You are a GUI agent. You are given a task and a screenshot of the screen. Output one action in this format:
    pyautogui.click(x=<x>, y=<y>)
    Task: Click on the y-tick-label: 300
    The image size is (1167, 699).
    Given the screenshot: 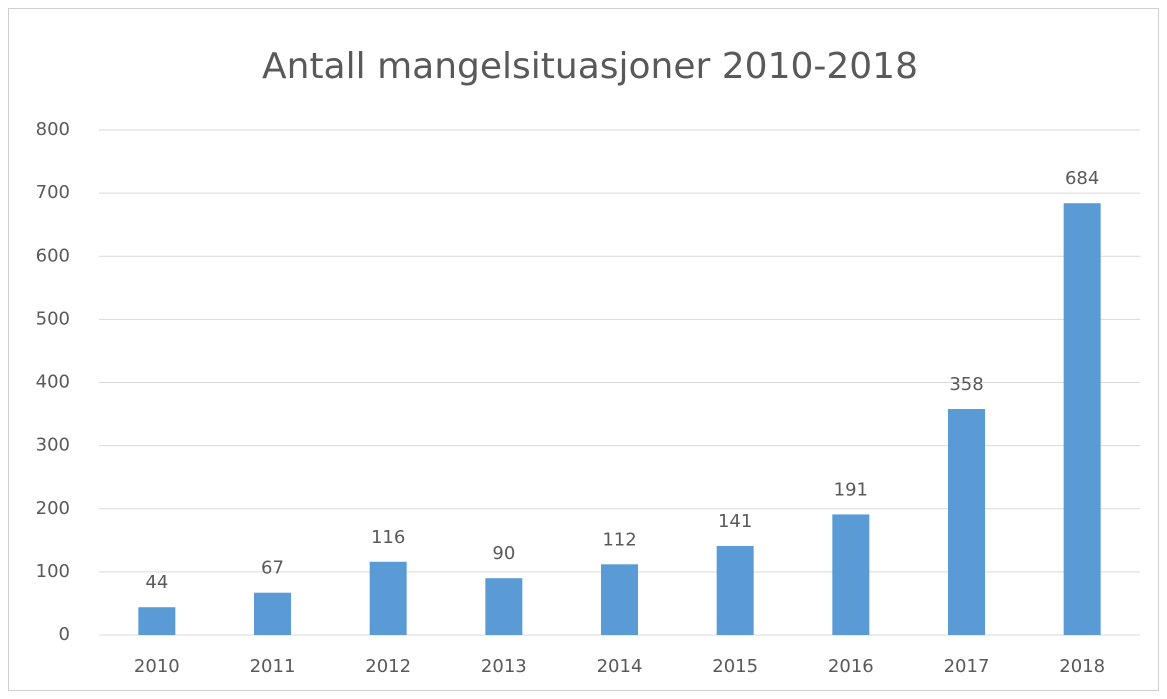 What is the action you would take?
    pyautogui.click(x=53, y=445)
    